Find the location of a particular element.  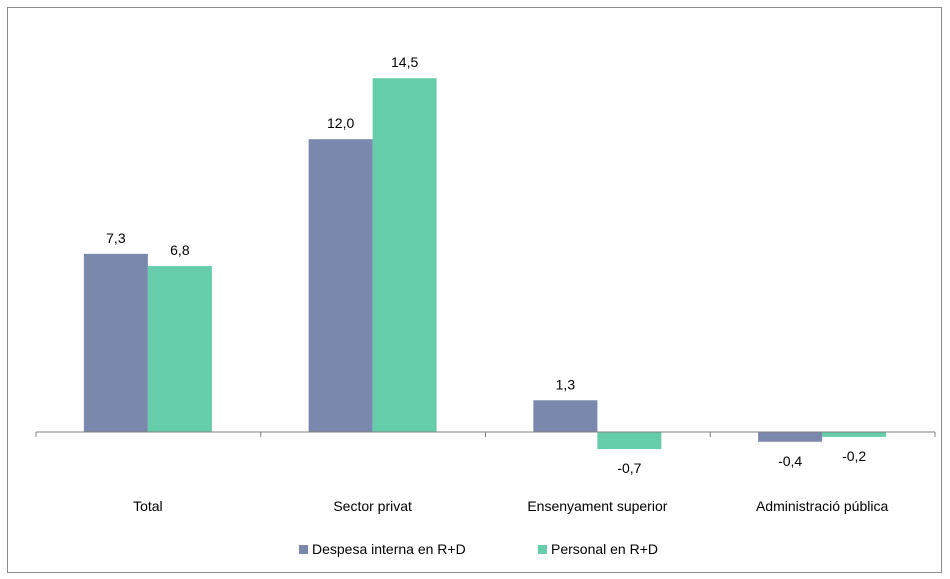

data-label-despesa-2: 1,3 is located at coordinates (566, 384).